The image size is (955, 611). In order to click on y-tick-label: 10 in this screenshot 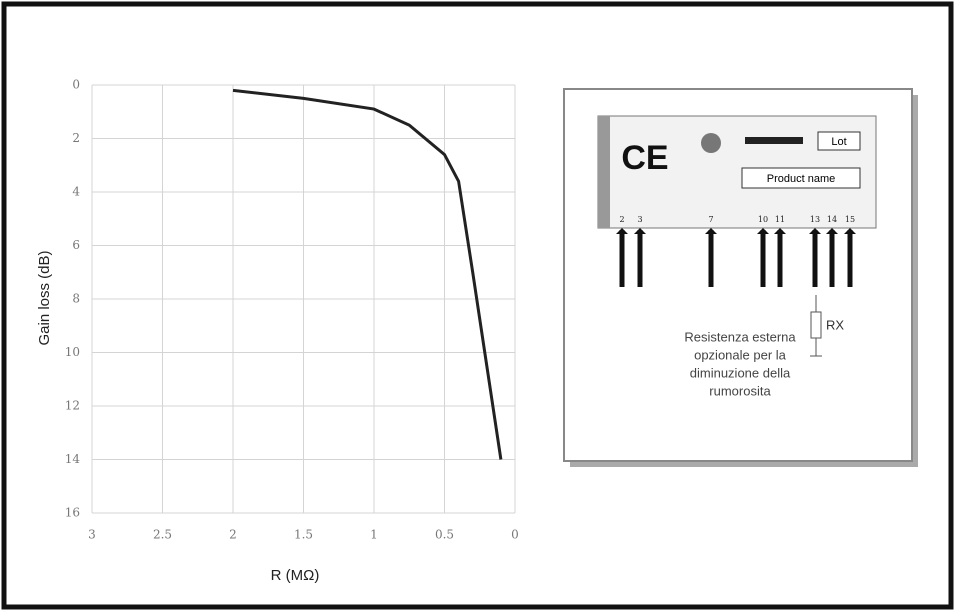, I will do `click(72, 352)`.